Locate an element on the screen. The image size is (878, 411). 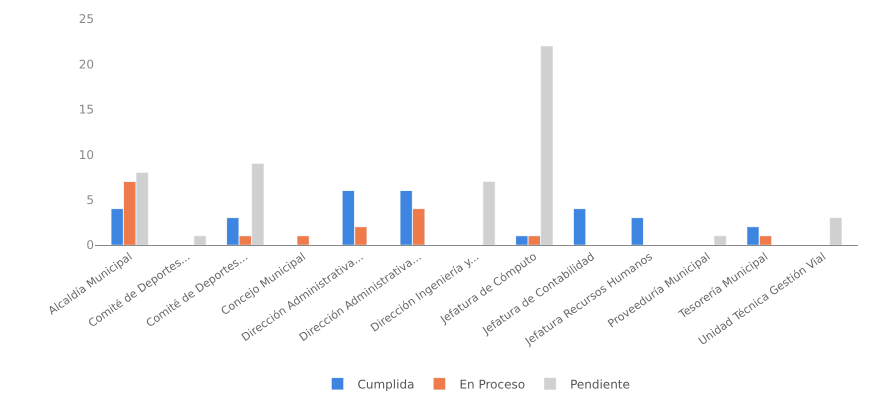
y-tick-label: 20 is located at coordinates (86, 64).